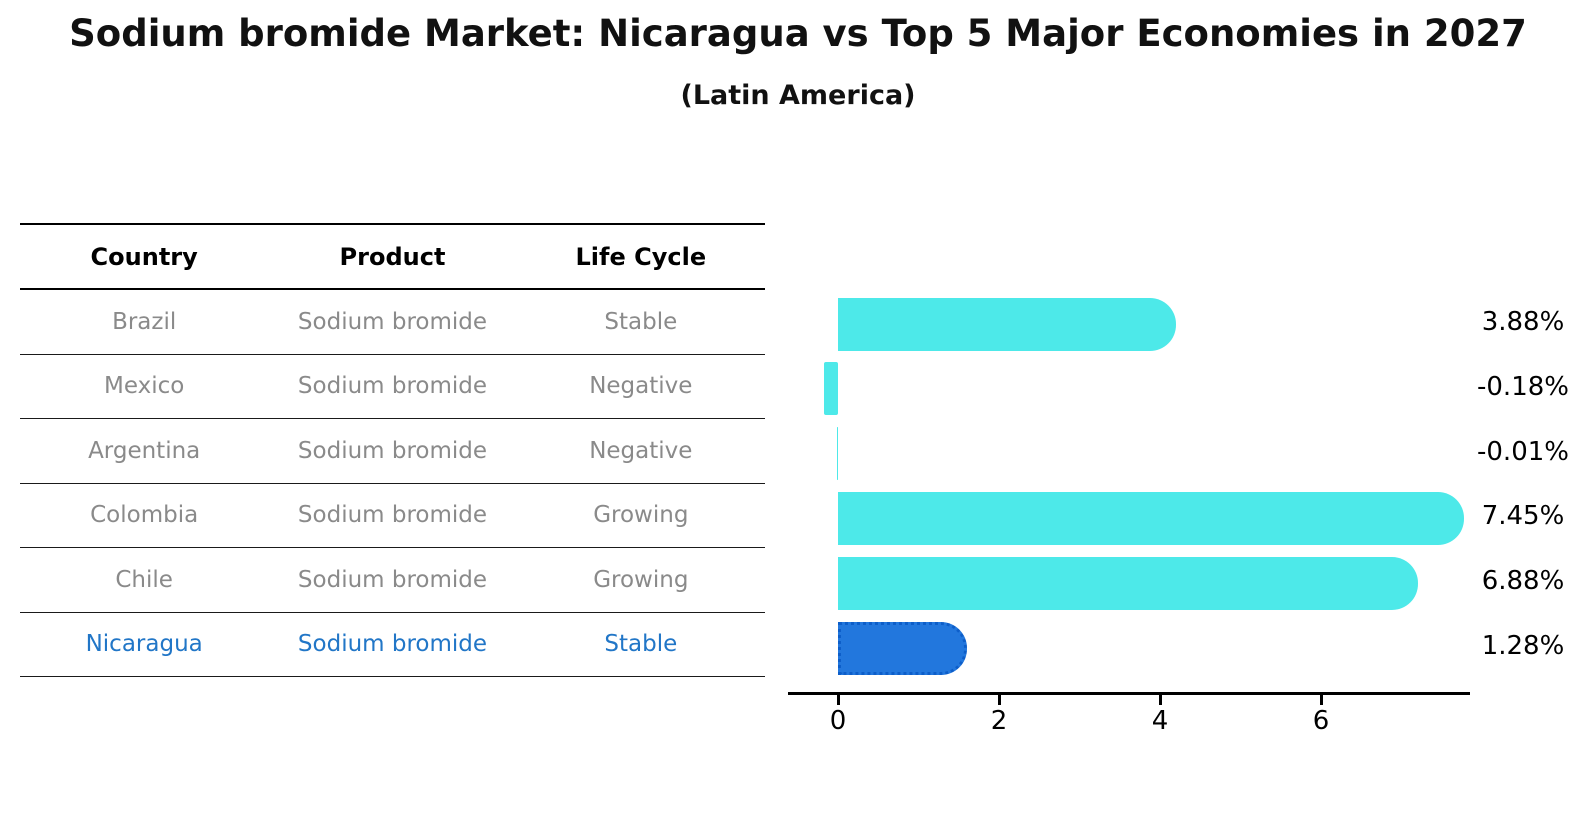 The width and height of the screenshot is (1596, 823). I want to click on bar-brazil, so click(1007, 324).